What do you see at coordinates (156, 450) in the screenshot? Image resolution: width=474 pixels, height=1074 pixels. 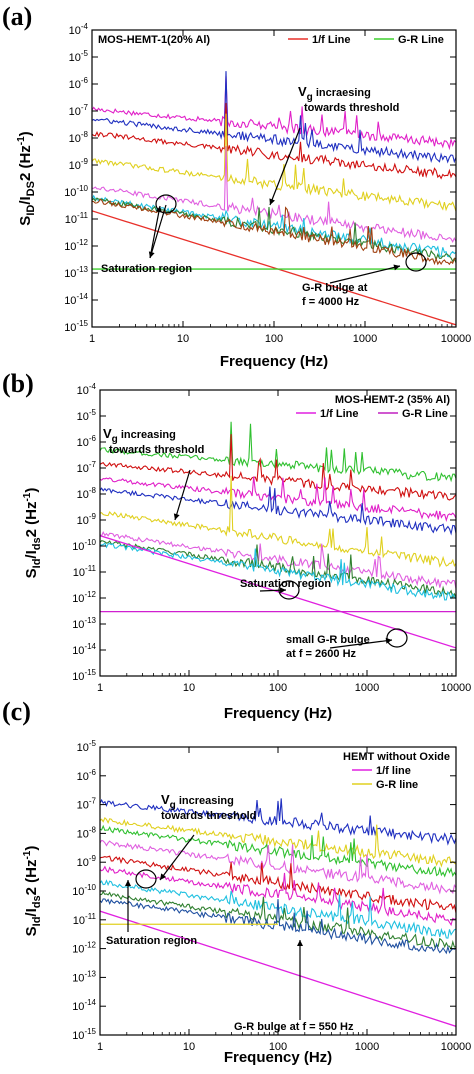 I see `annotation-vg-line2: towards threshold` at bounding box center [156, 450].